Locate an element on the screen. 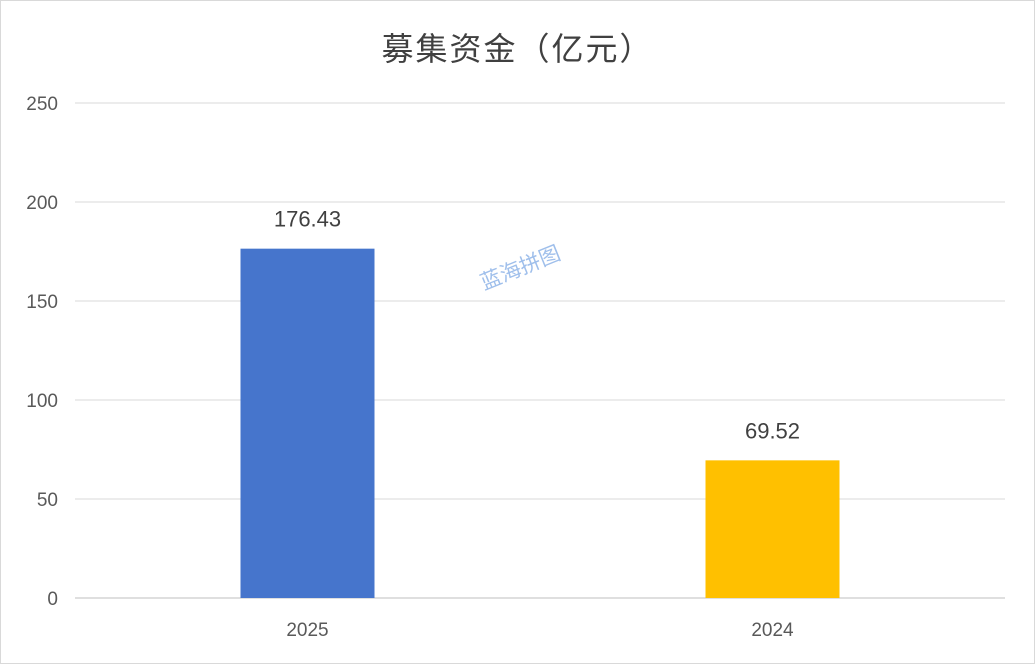 The height and width of the screenshot is (664, 1035). x-axis: 2025 2024 is located at coordinates (540, 630).